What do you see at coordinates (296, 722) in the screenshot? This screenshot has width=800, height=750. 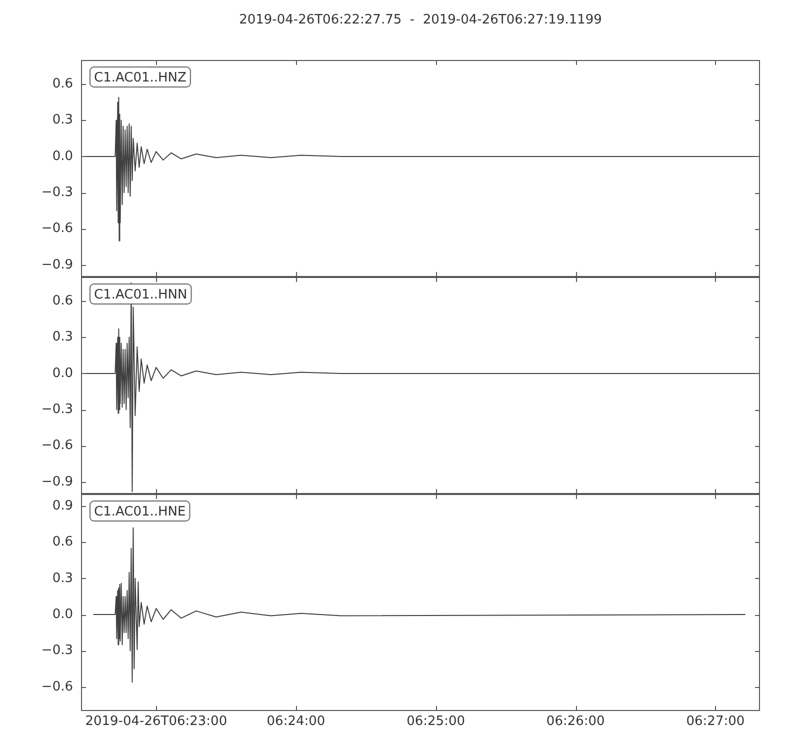 I see `x-tick-label: 06:24:00` at bounding box center [296, 722].